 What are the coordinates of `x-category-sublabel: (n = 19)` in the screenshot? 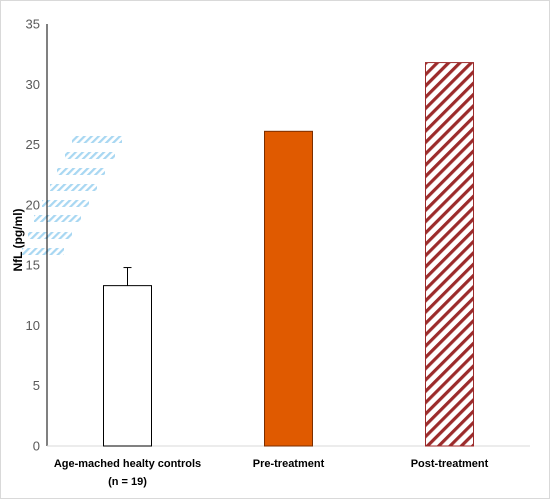 It's located at (127, 482).